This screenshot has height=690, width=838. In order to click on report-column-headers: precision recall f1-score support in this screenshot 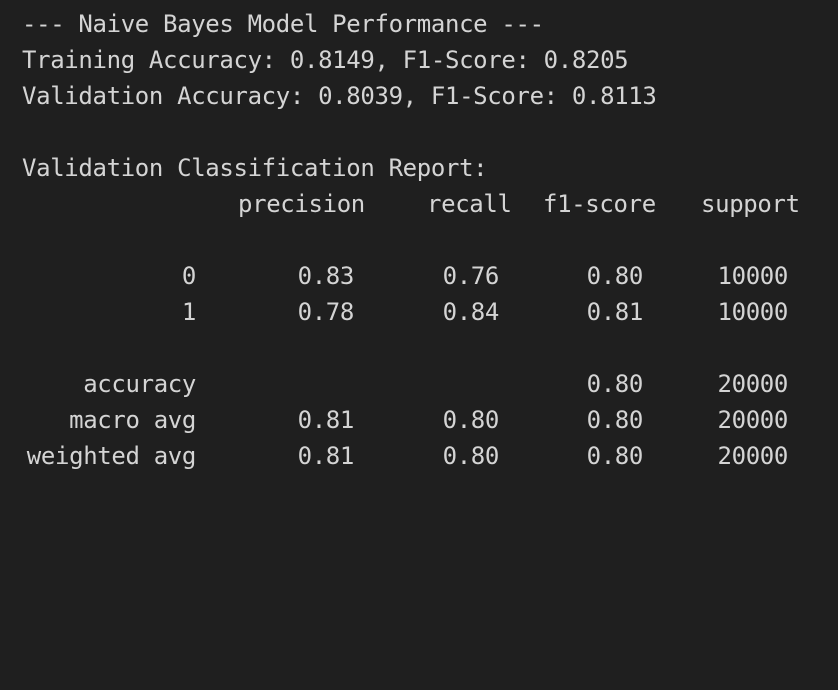, I will do `click(430, 204)`.